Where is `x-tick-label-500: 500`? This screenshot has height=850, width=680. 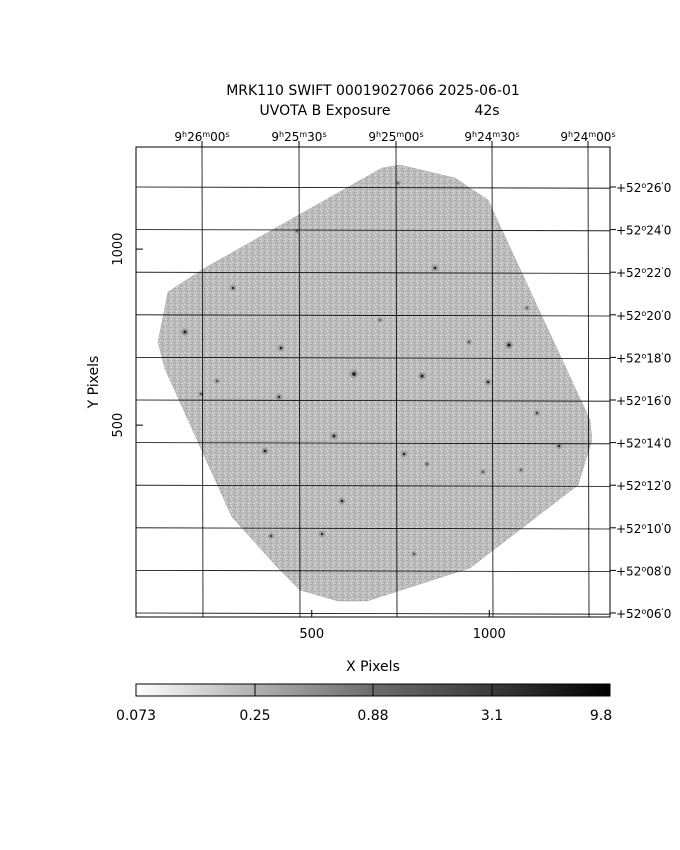 x-tick-label-500: 500 is located at coordinates (311, 634).